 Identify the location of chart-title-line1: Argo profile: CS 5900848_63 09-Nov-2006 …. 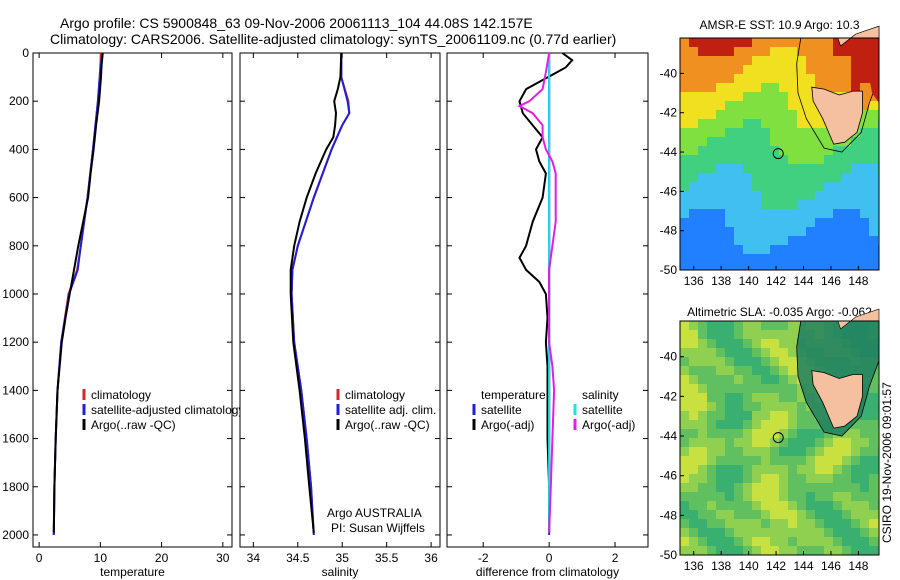
(296, 23).